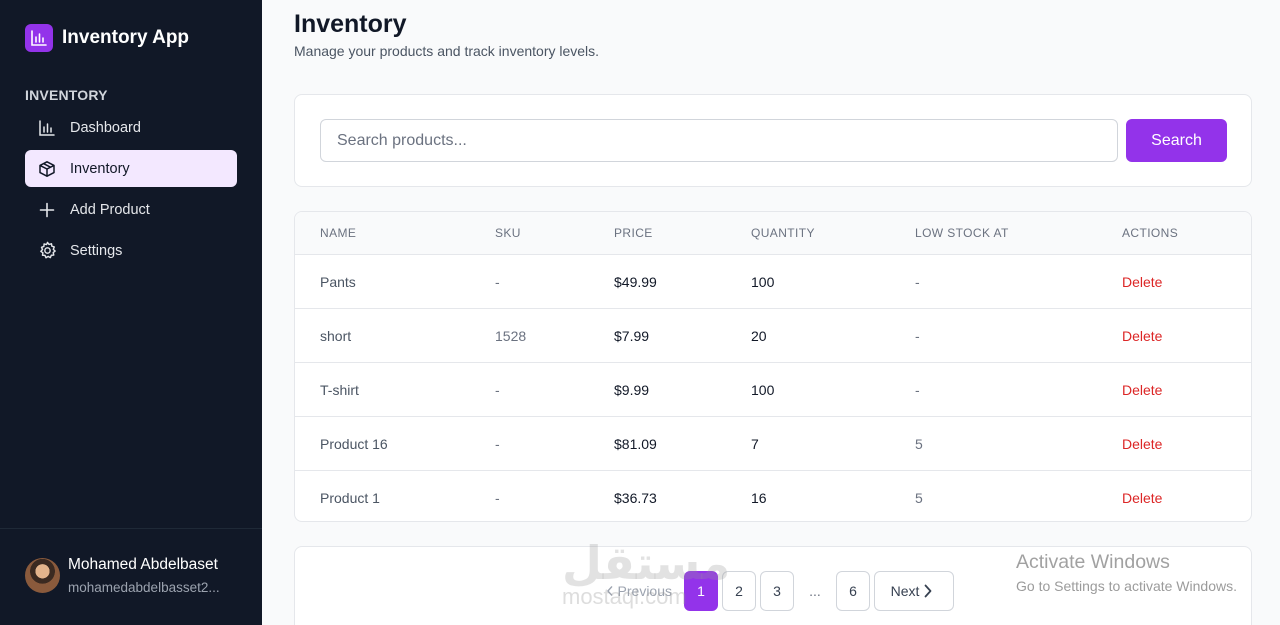 Image resolution: width=1280 pixels, height=625 pixels. What do you see at coordinates (66, 95) in the screenshot?
I see `nav-section-label: INVENTORY` at bounding box center [66, 95].